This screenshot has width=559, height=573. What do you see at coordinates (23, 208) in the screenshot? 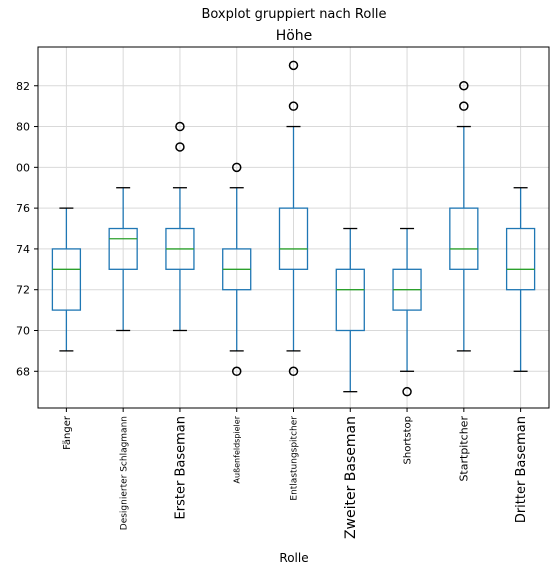
I see `y-tick-label: 76` at bounding box center [23, 208].